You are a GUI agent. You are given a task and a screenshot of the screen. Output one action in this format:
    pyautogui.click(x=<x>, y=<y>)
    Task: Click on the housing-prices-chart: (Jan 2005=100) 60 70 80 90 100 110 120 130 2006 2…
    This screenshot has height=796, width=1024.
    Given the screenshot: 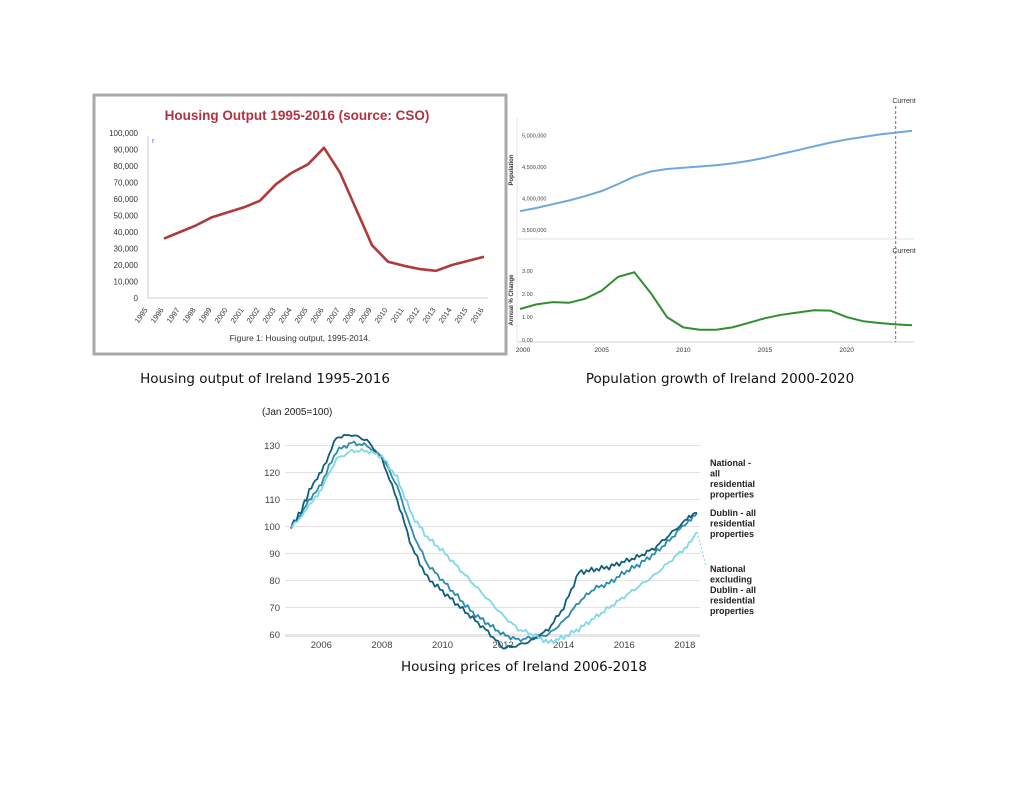 What is the action you would take?
    pyautogui.click(x=509, y=529)
    